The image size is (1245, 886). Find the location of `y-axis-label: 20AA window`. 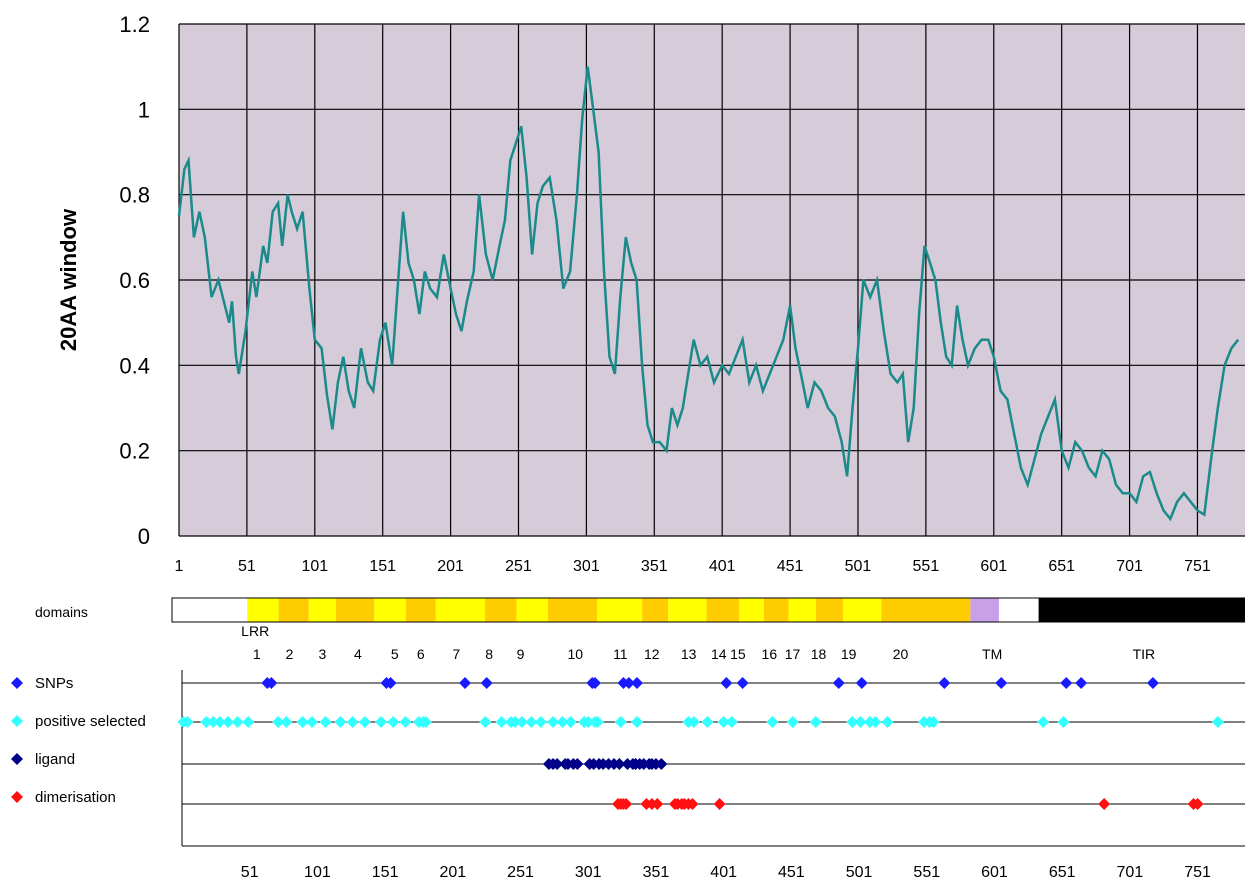

y-axis-label: 20AA window is located at coordinates (68, 279).